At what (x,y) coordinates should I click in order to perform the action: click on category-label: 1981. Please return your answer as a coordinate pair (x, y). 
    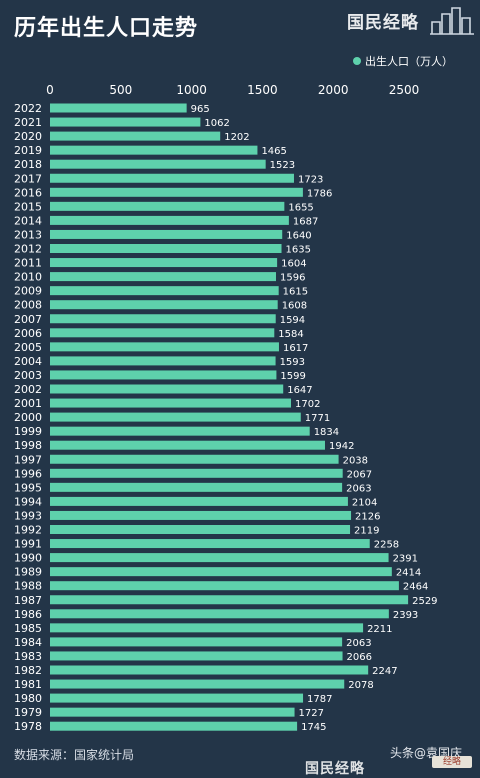
    Looking at the image, I should click on (28, 684).